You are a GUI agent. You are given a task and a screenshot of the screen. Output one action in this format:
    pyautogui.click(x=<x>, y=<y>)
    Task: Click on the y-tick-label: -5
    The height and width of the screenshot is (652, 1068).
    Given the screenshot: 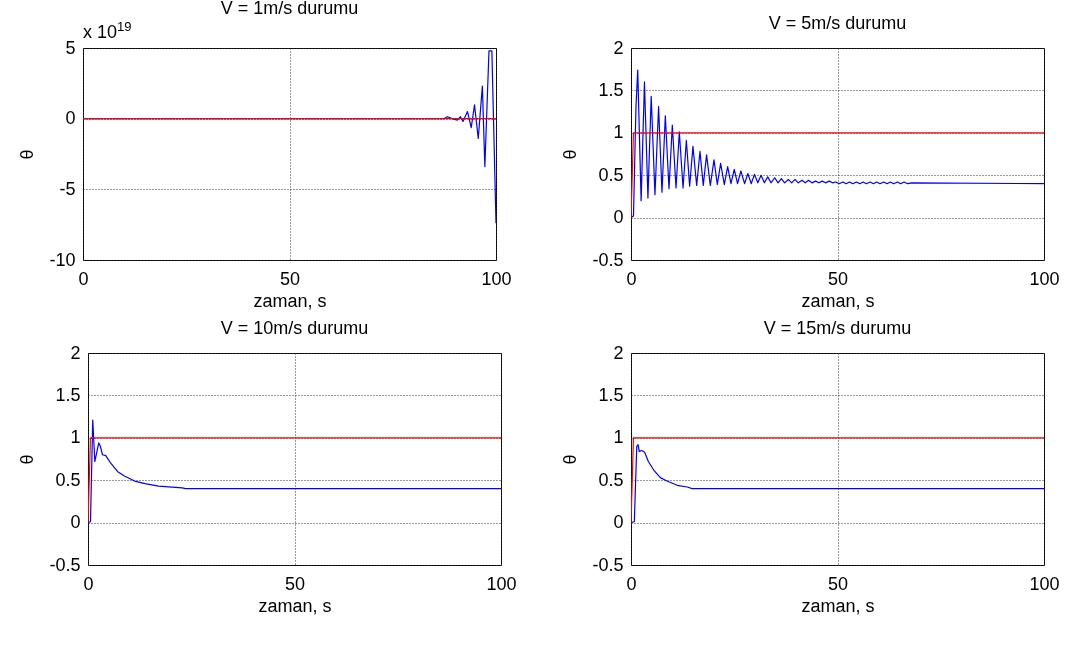 What is the action you would take?
    pyautogui.click(x=67, y=188)
    